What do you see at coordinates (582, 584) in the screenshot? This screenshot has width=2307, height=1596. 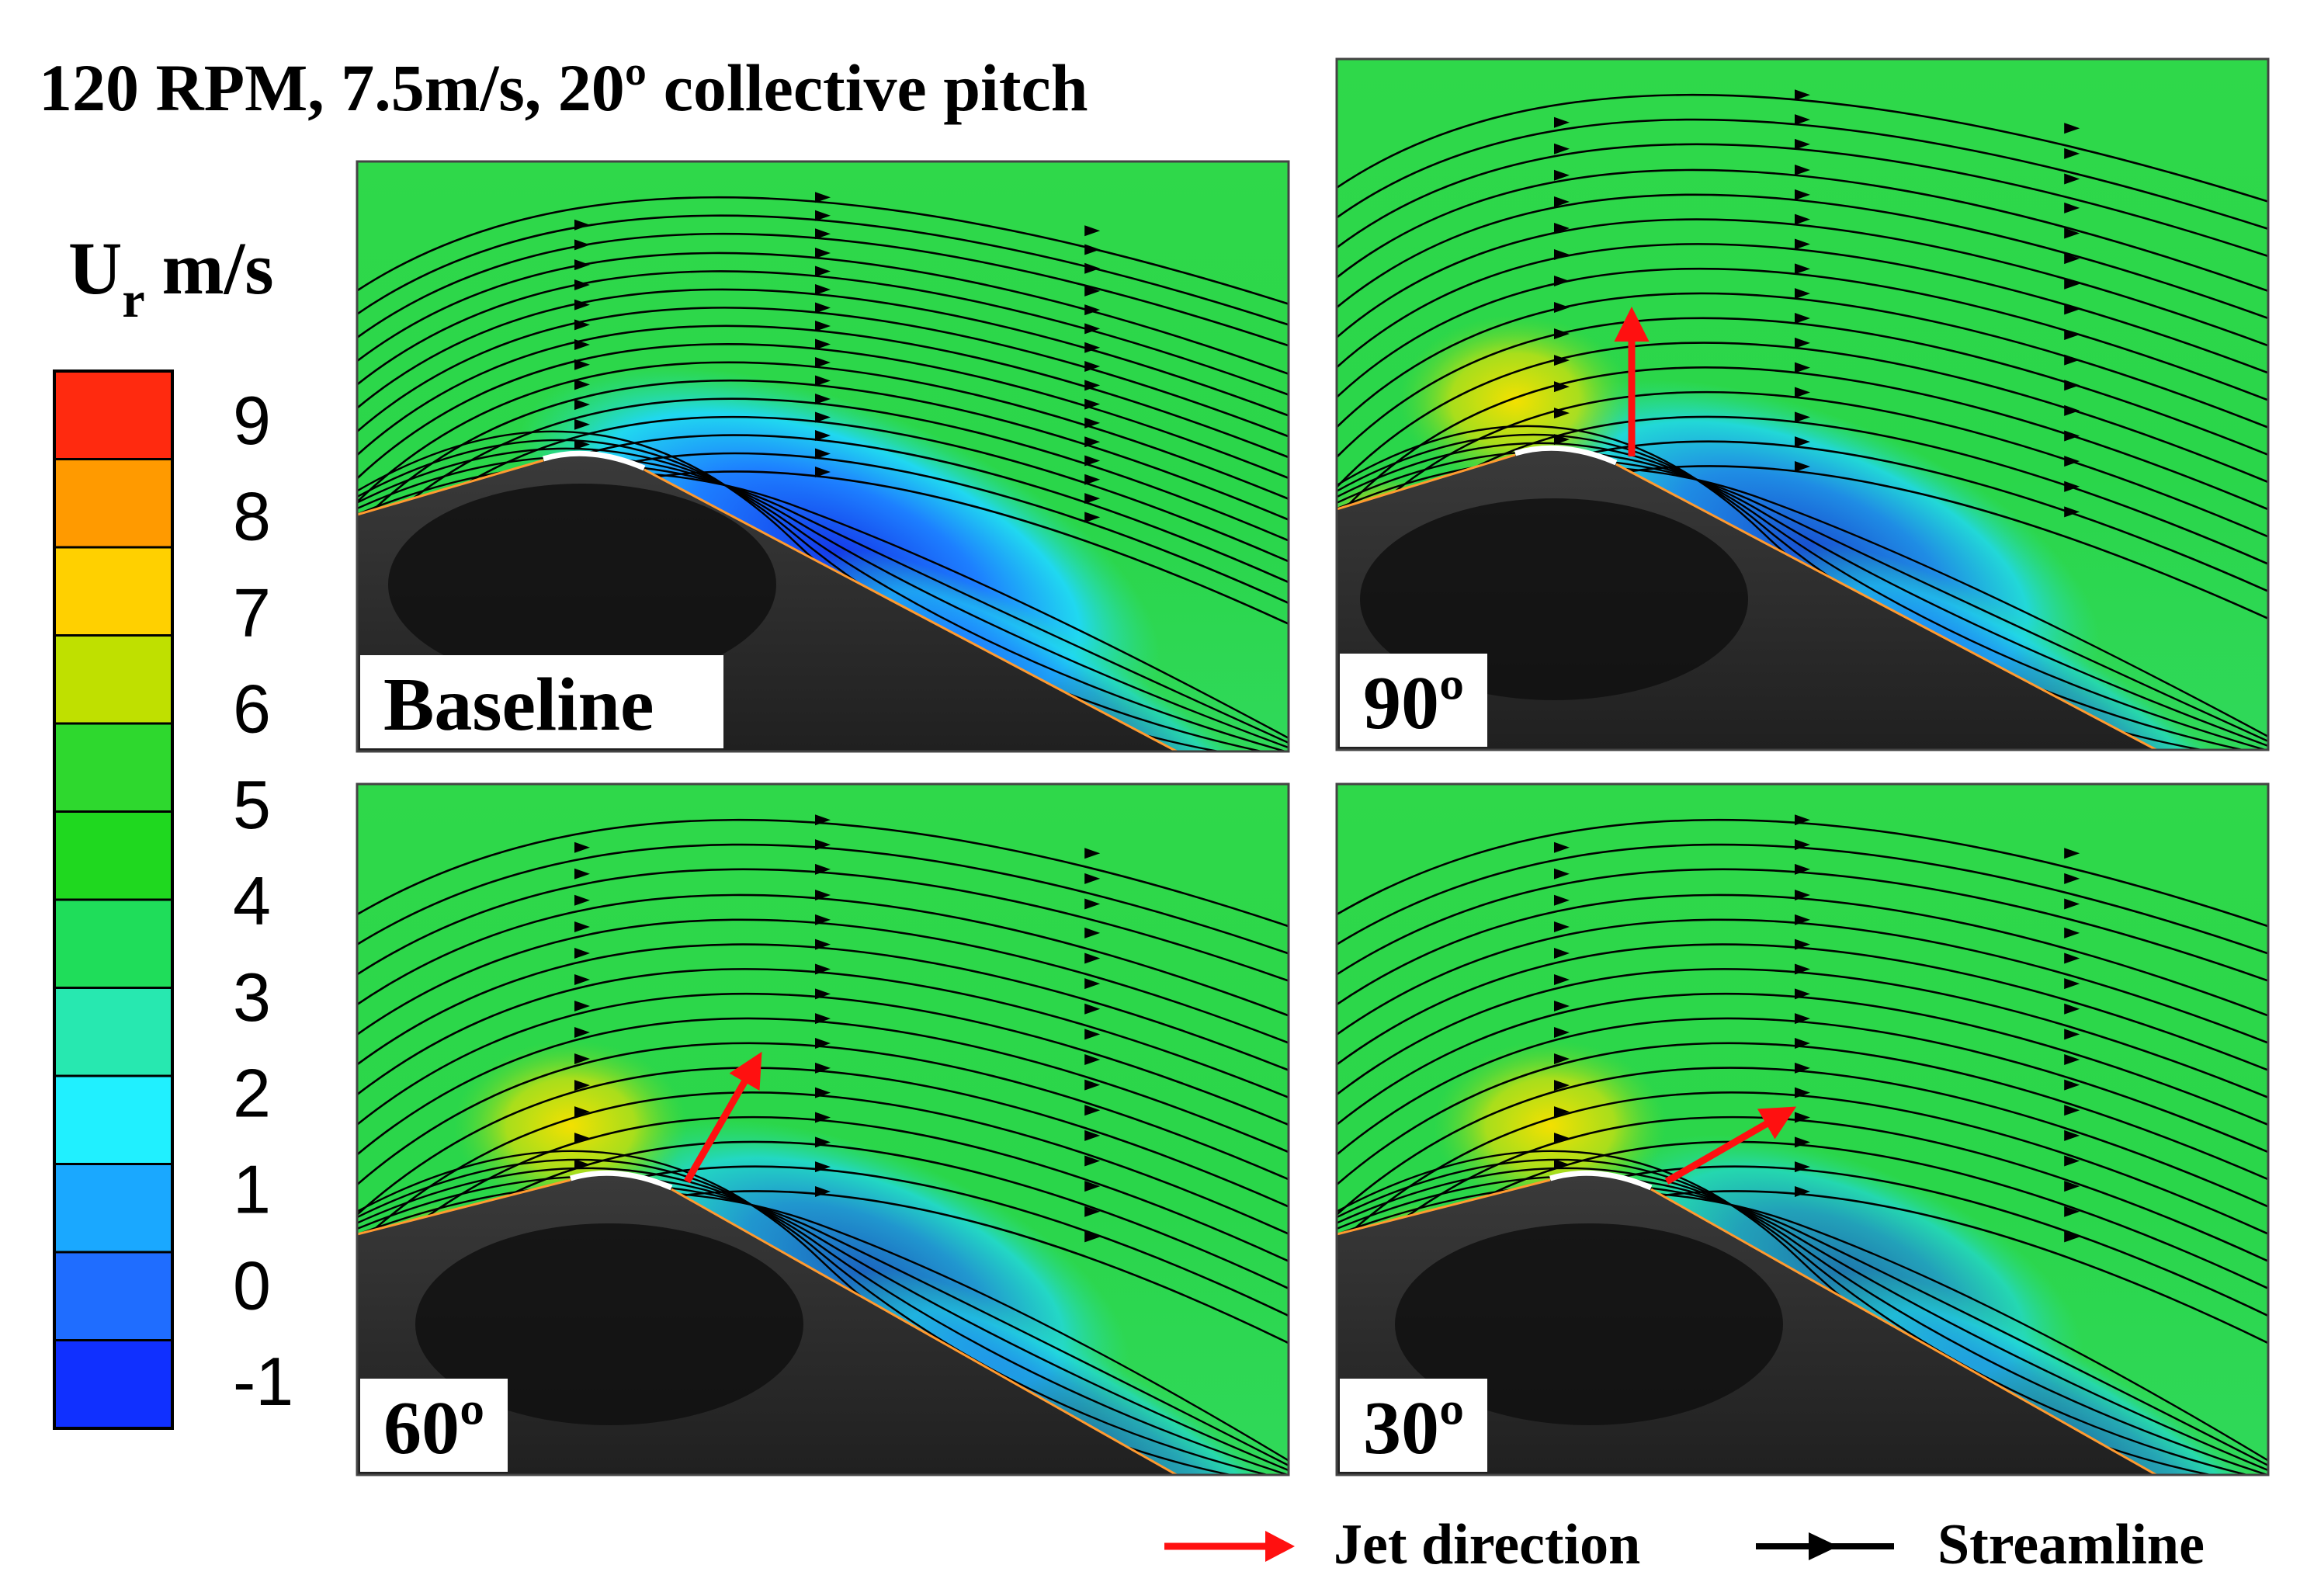 I see `blade-shadow` at bounding box center [582, 584].